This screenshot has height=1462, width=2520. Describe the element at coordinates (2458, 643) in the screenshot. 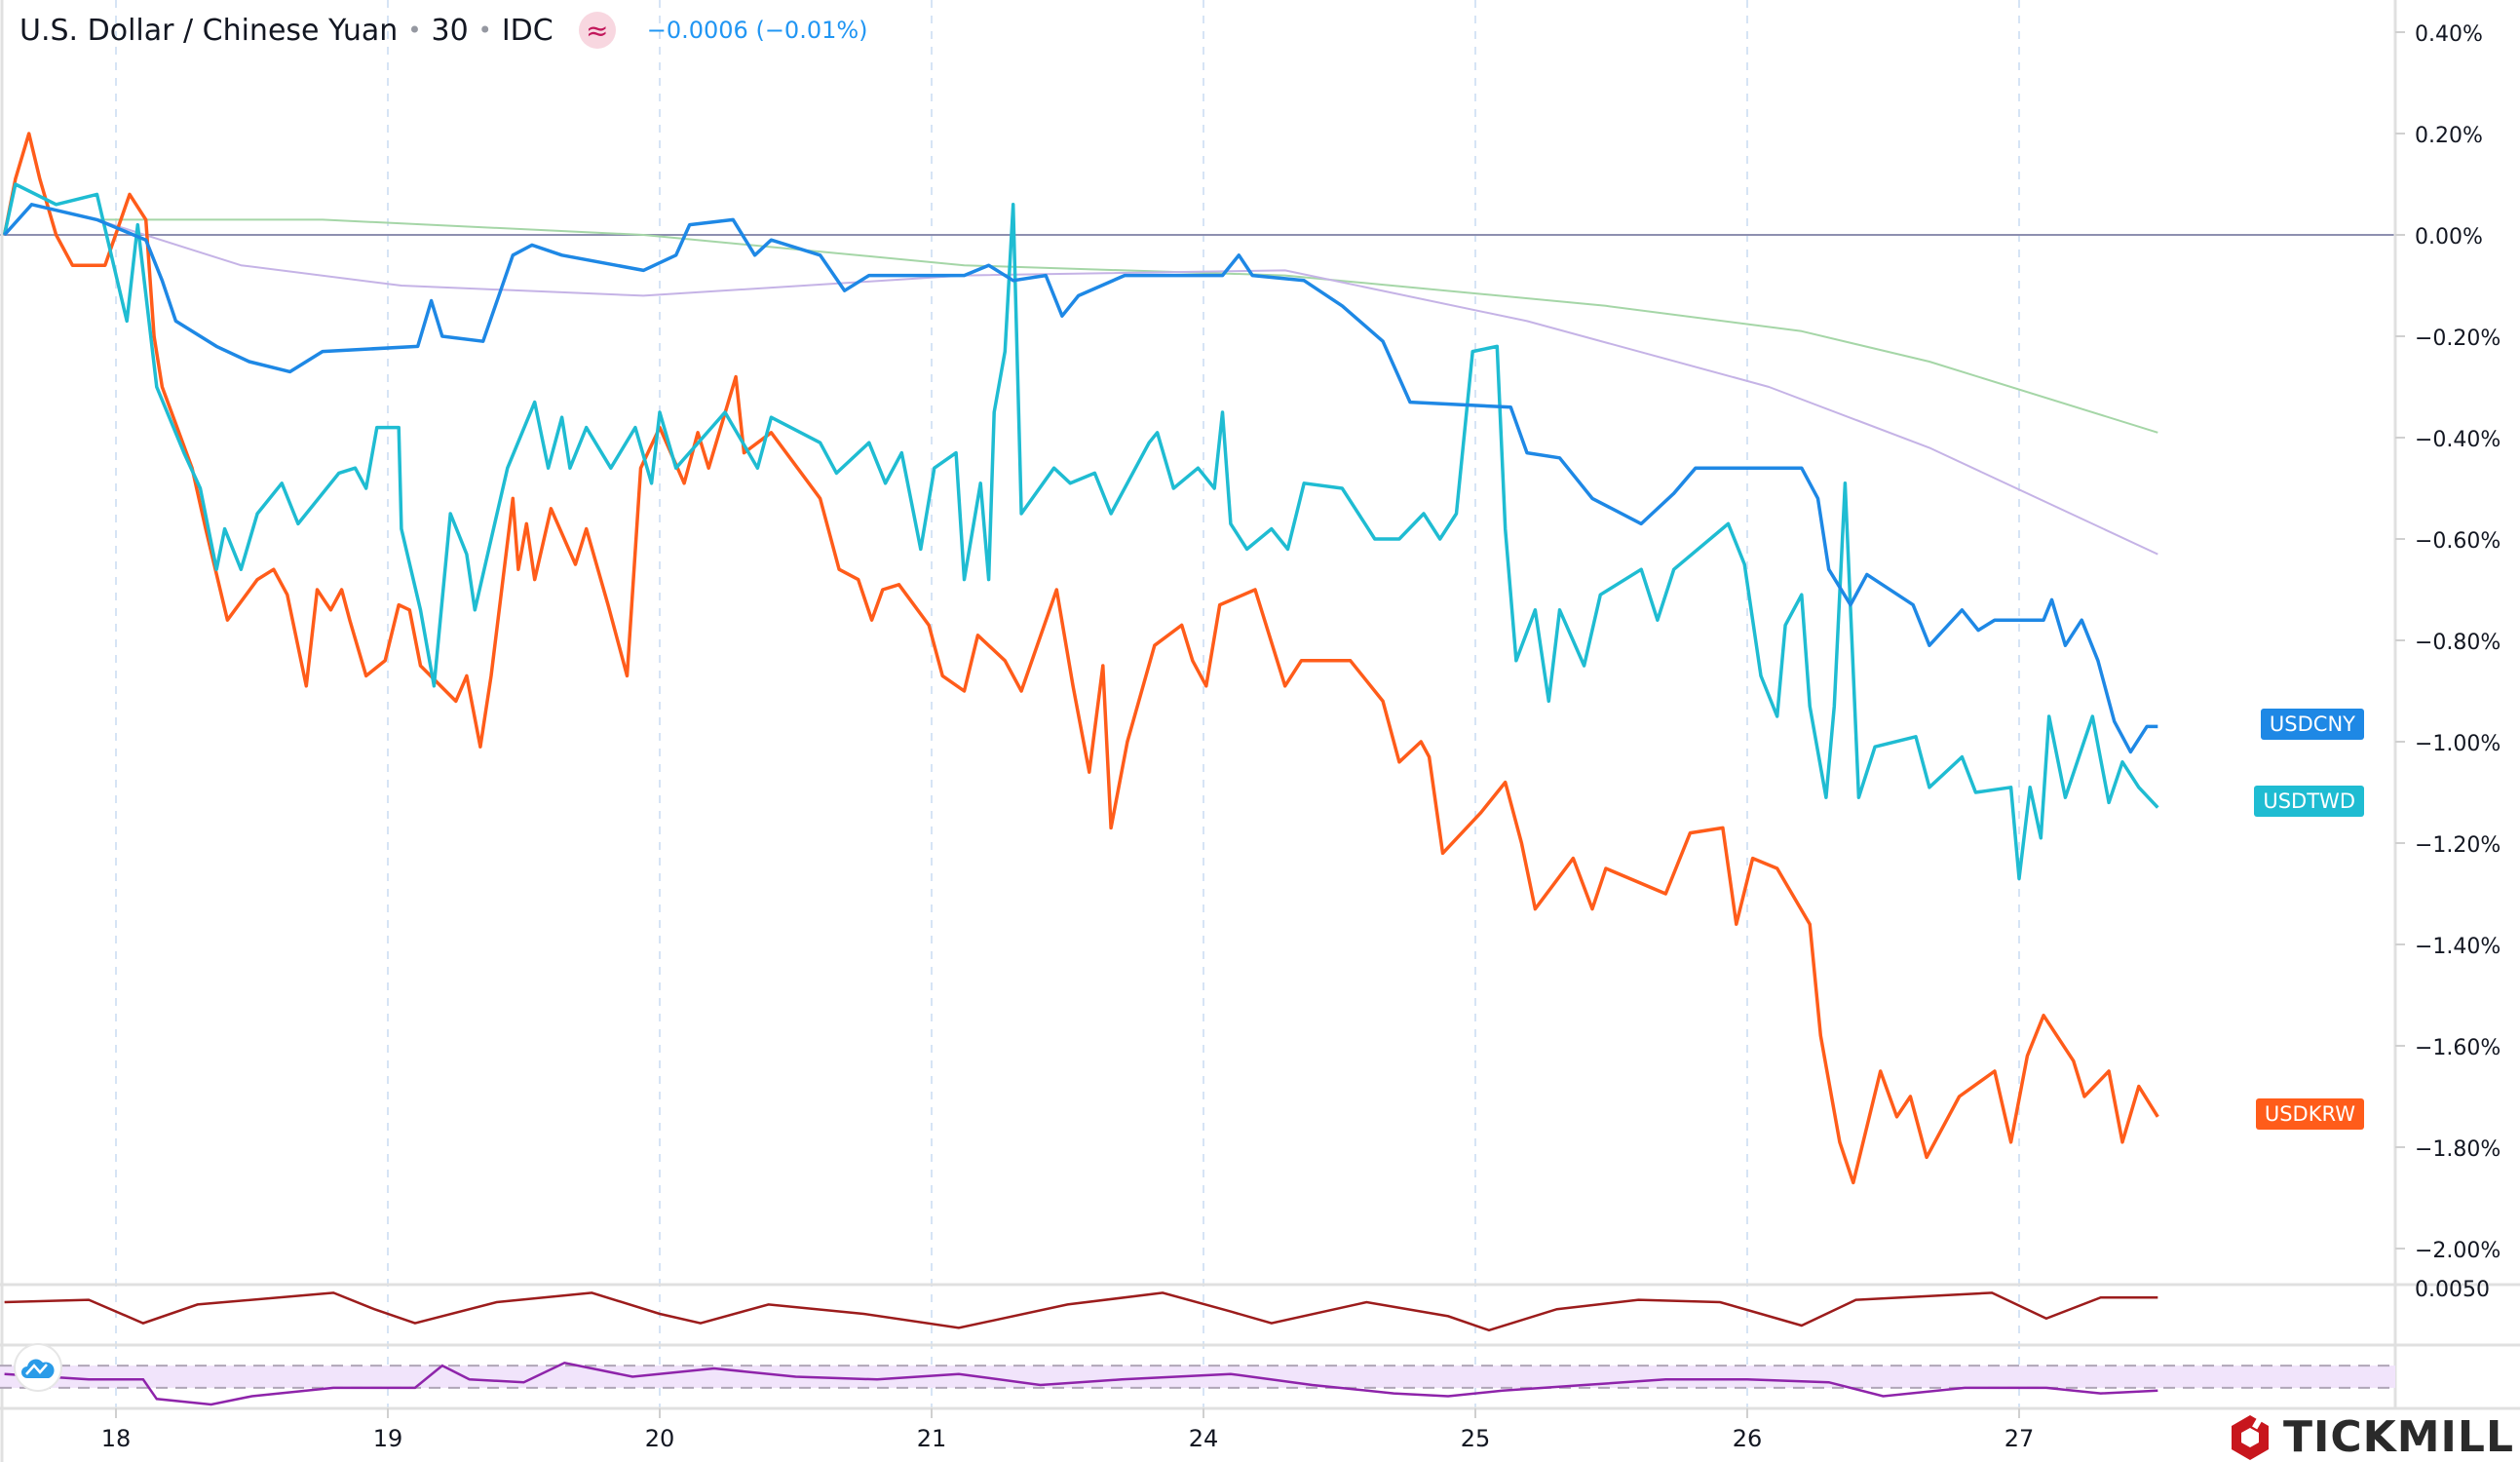

I see `y-tick-label: −0.80%` at that location.